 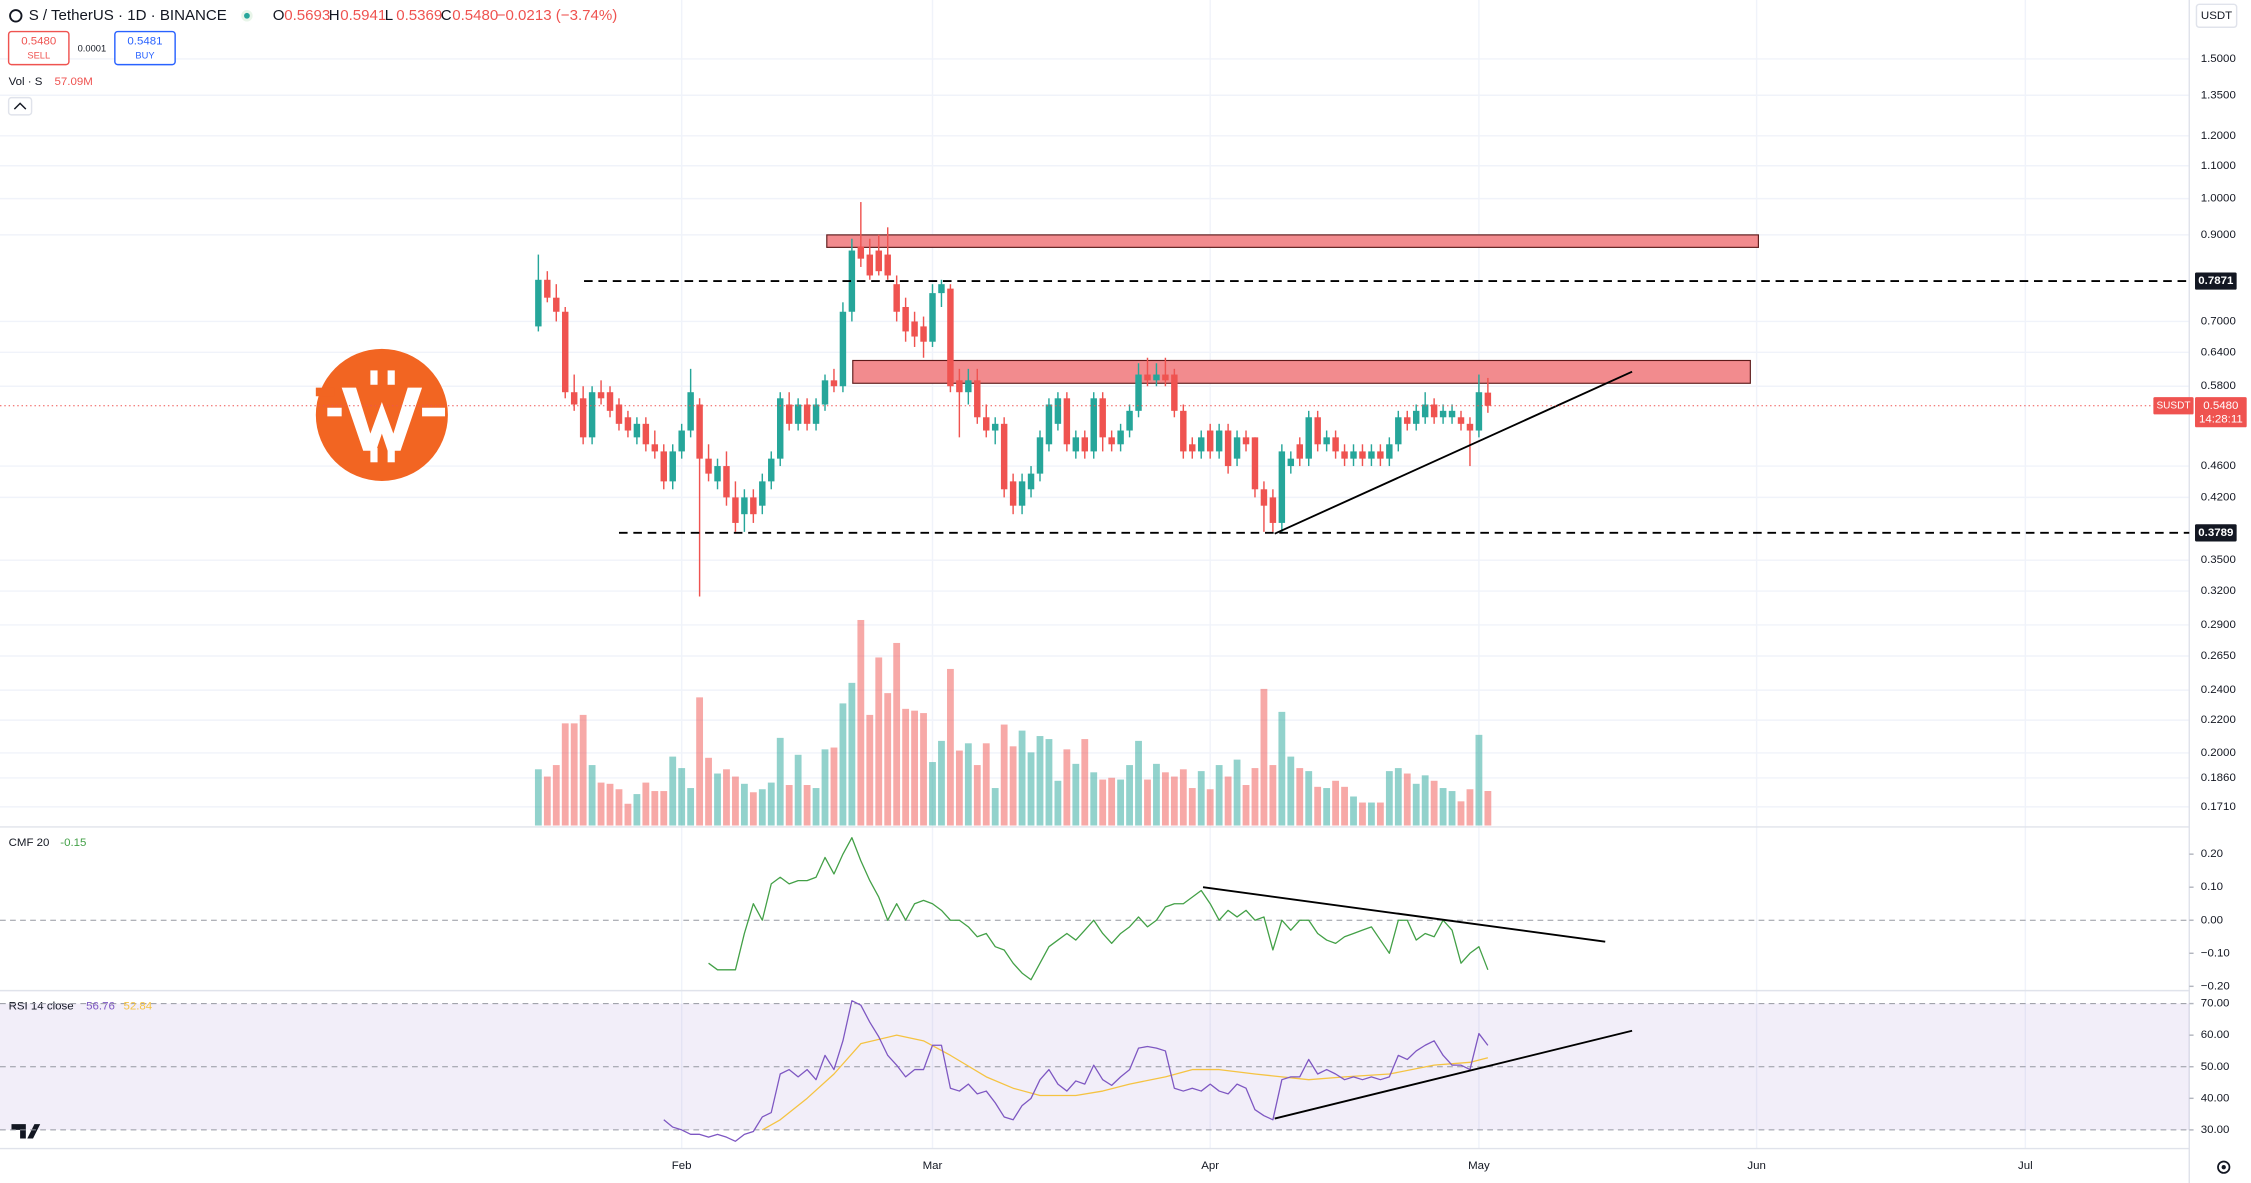 I want to click on x-tick-label: Mar, so click(x=933, y=1166).